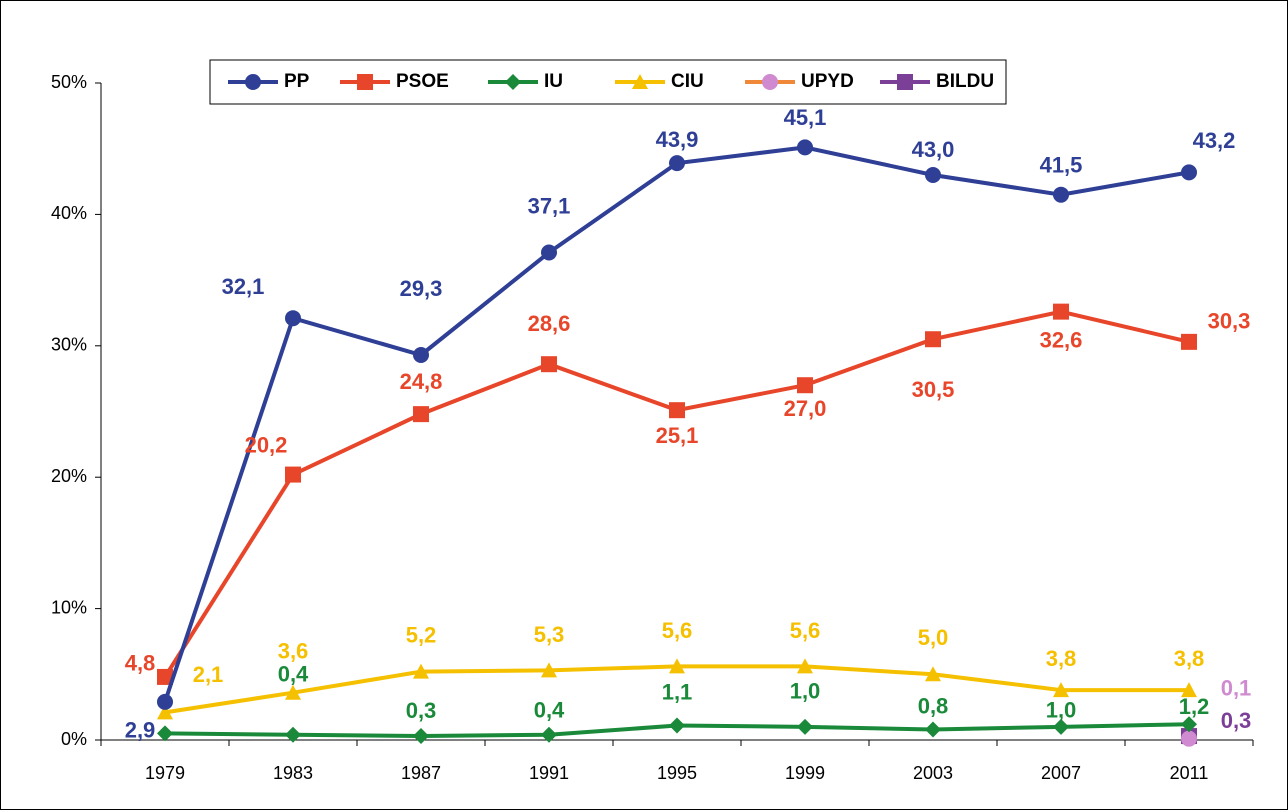 This screenshot has height=810, width=1288. What do you see at coordinates (69, 213) in the screenshot?
I see `y-tick-label: 40%` at bounding box center [69, 213].